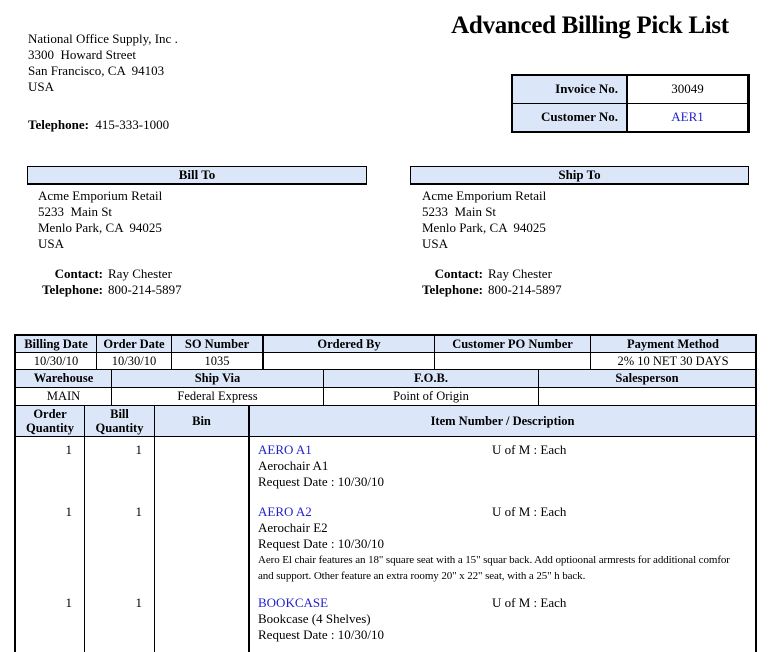 The width and height of the screenshot is (773, 652). Describe the element at coordinates (50, 544) in the screenshot. I see `order-qty-column: 1 1 1` at that location.